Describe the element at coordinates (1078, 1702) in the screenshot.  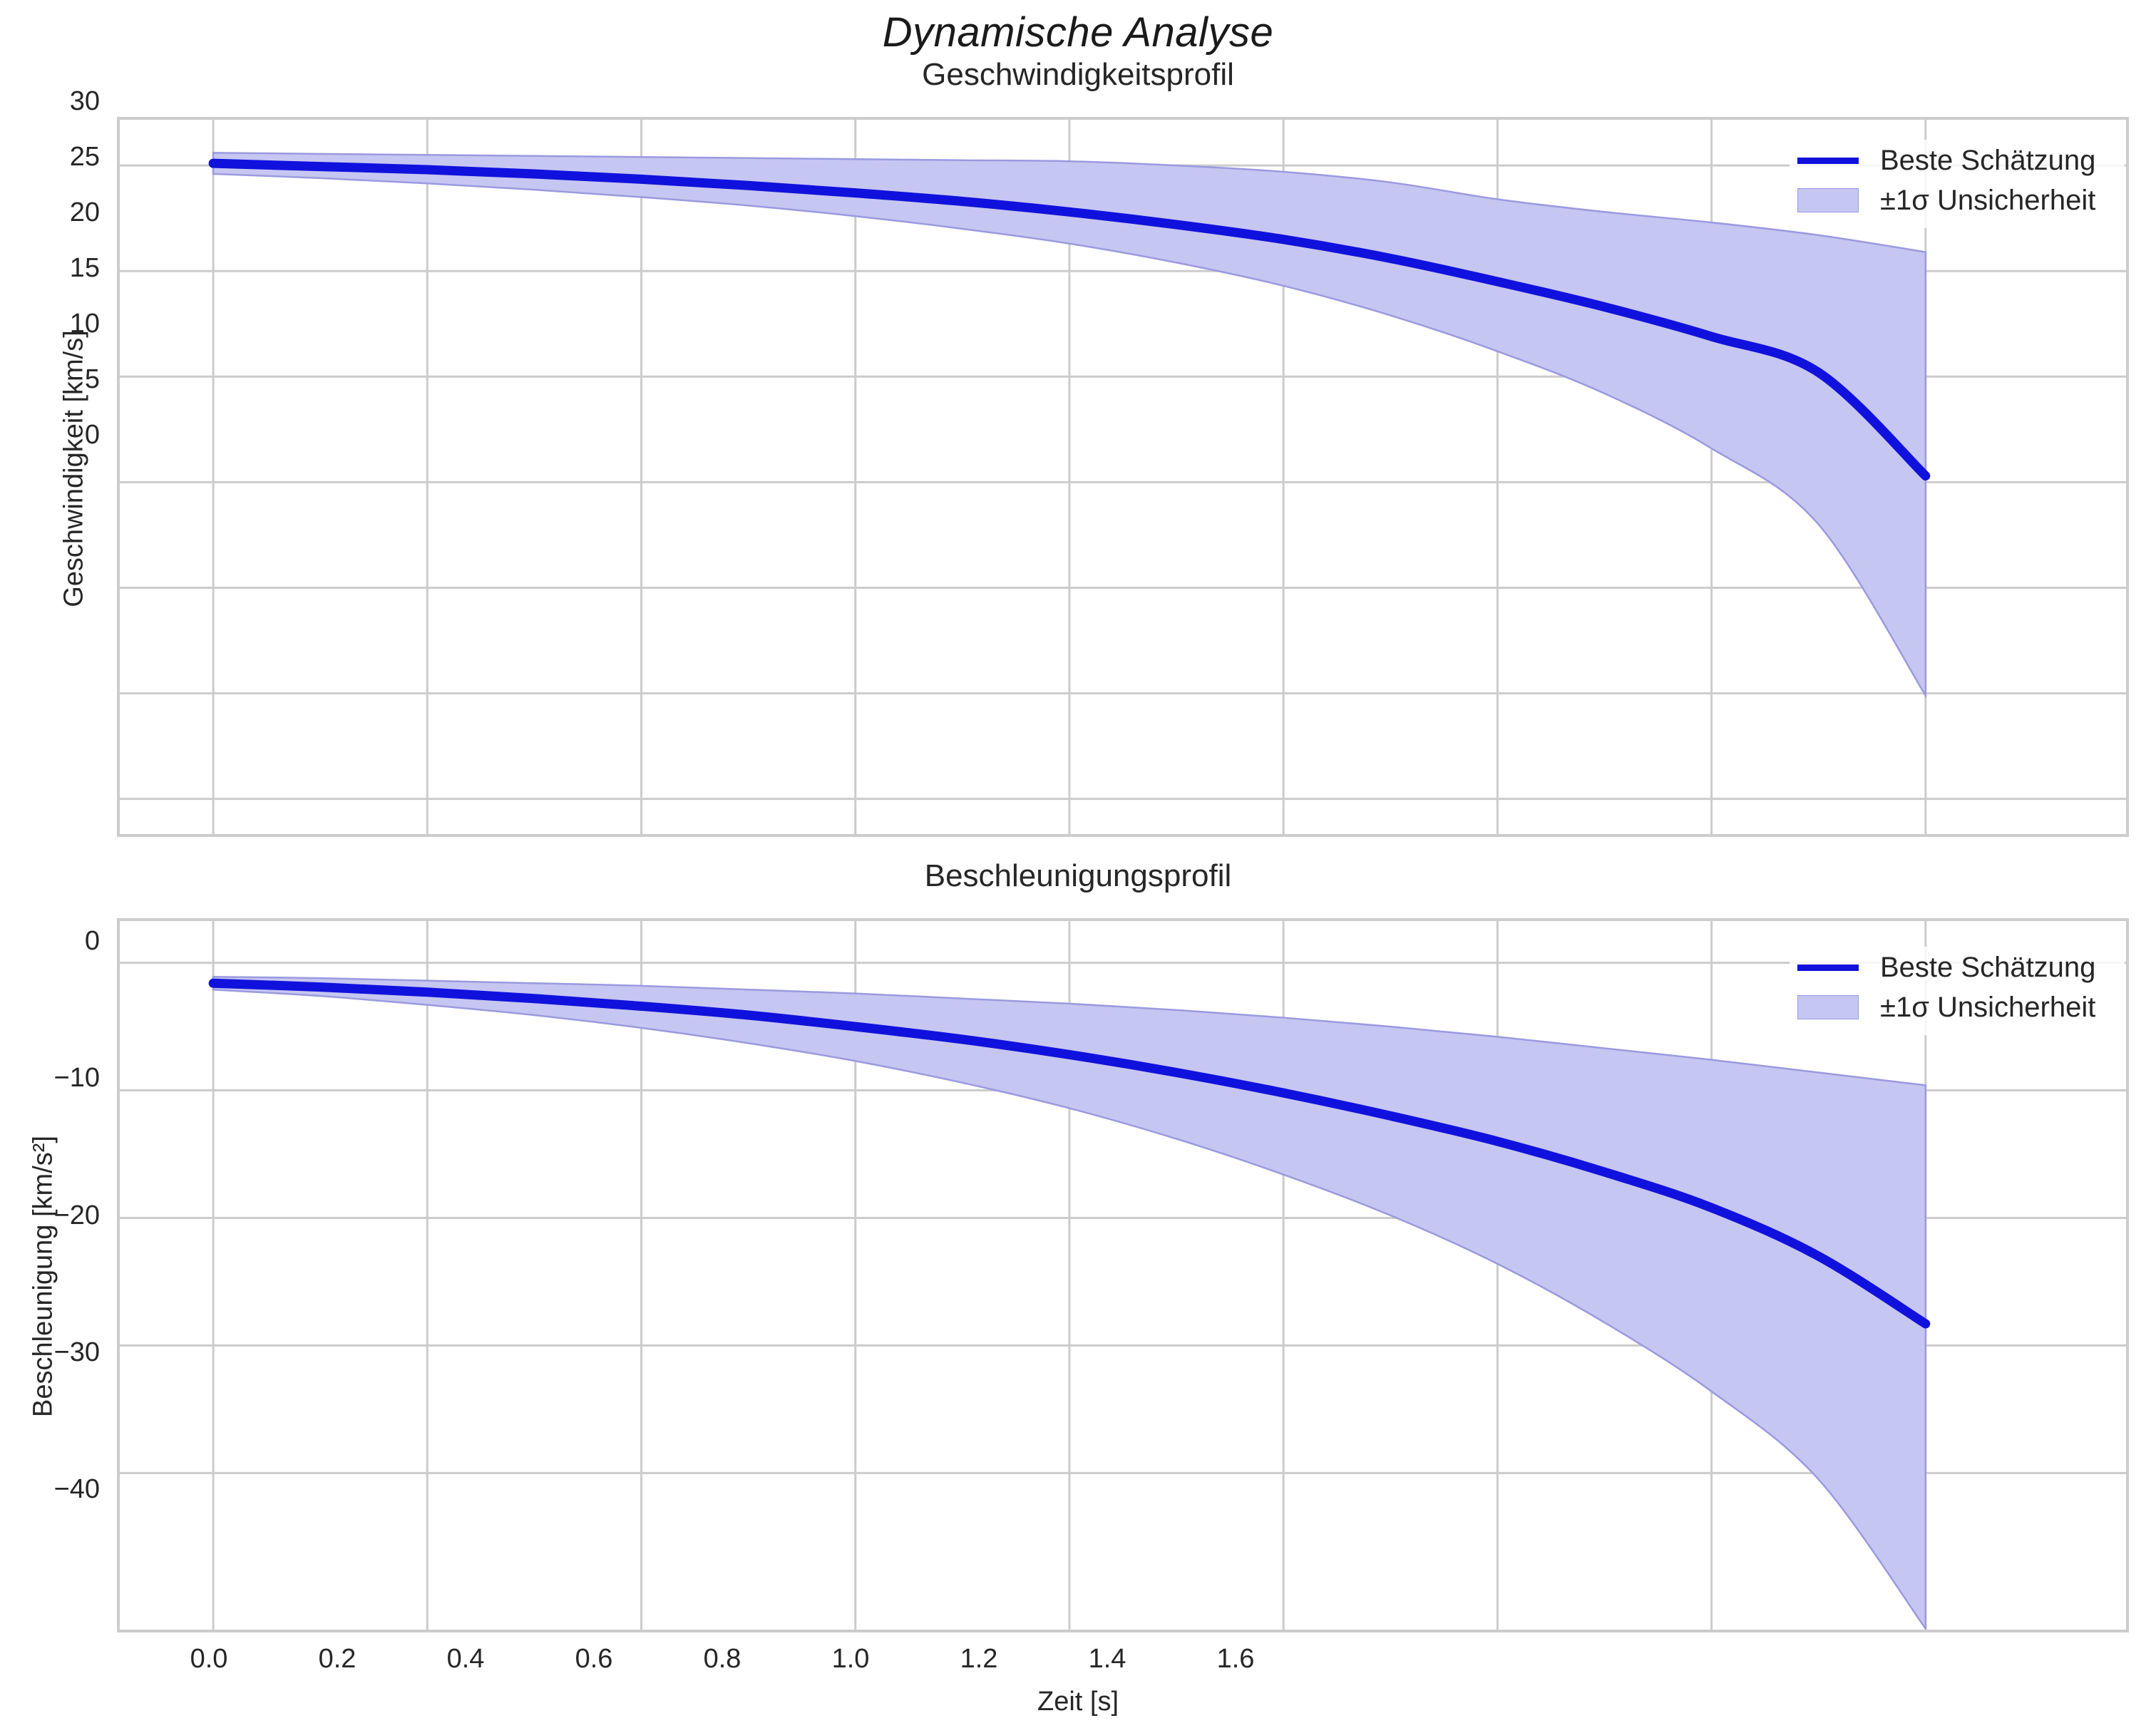
I see `figure-xlabel: Zeit [s]` at that location.